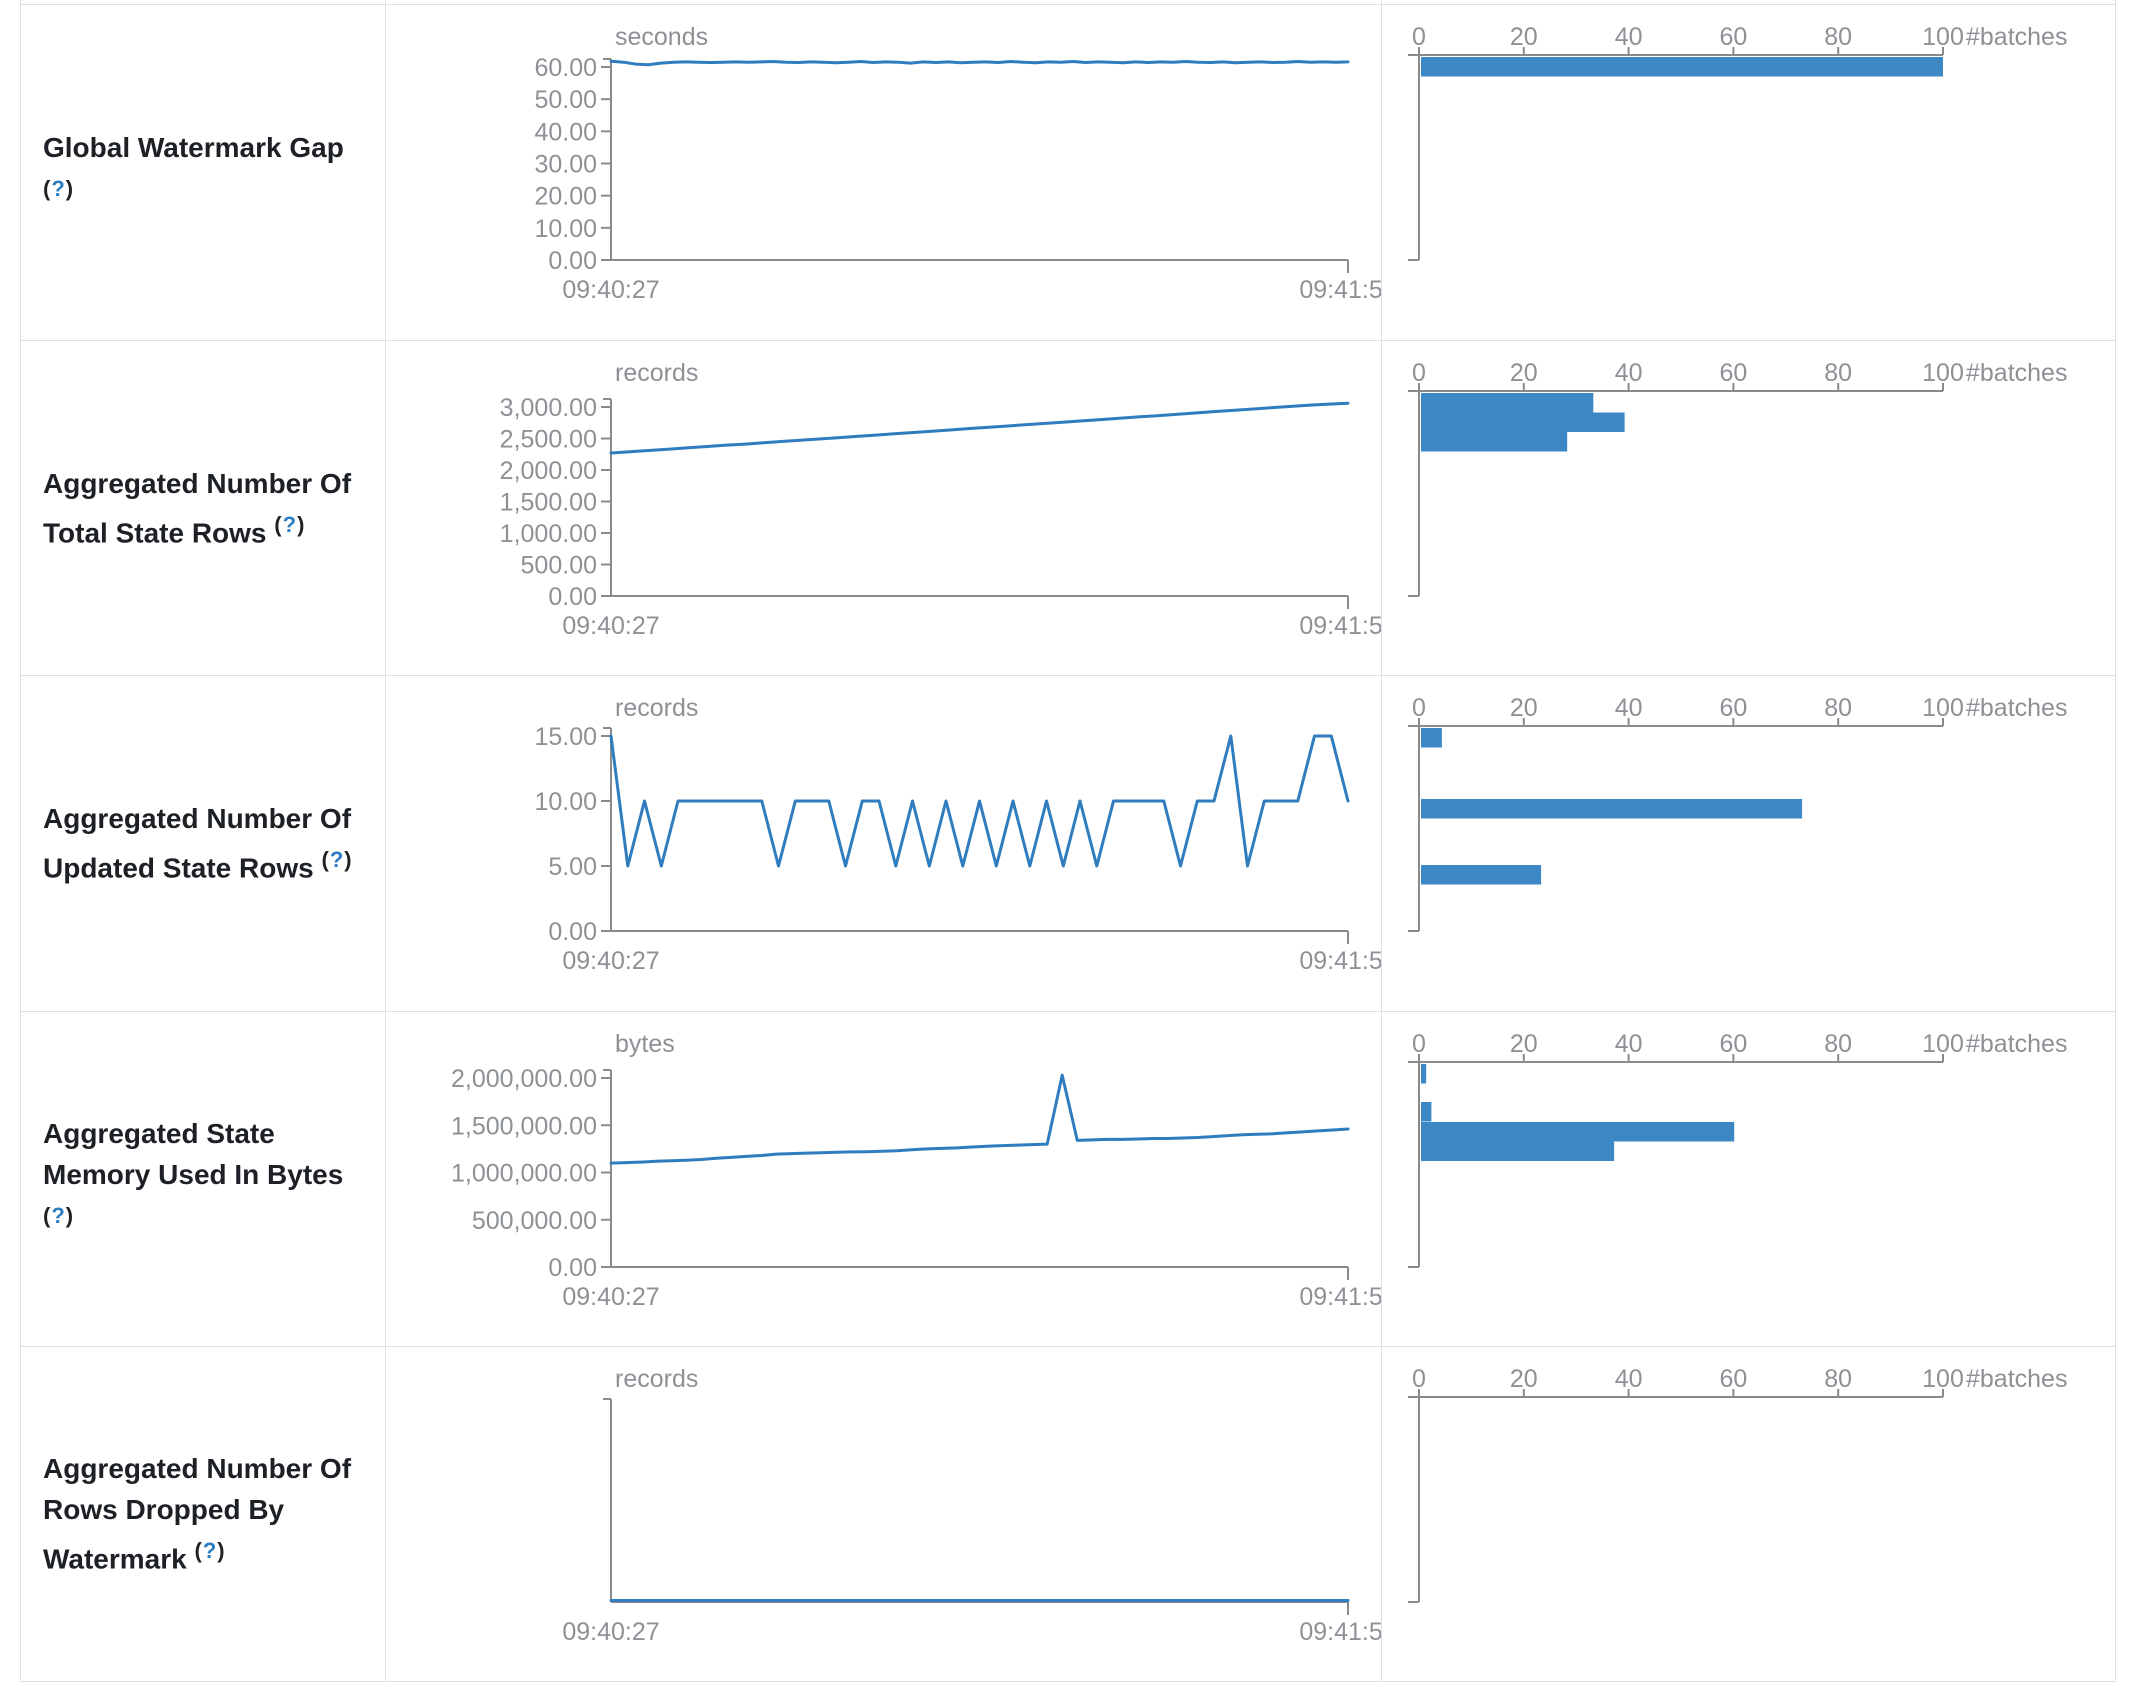 This screenshot has height=1686, width=2132. I want to click on timeline-cell: records 09:40:27 09:41:56, so click(883, 1513).